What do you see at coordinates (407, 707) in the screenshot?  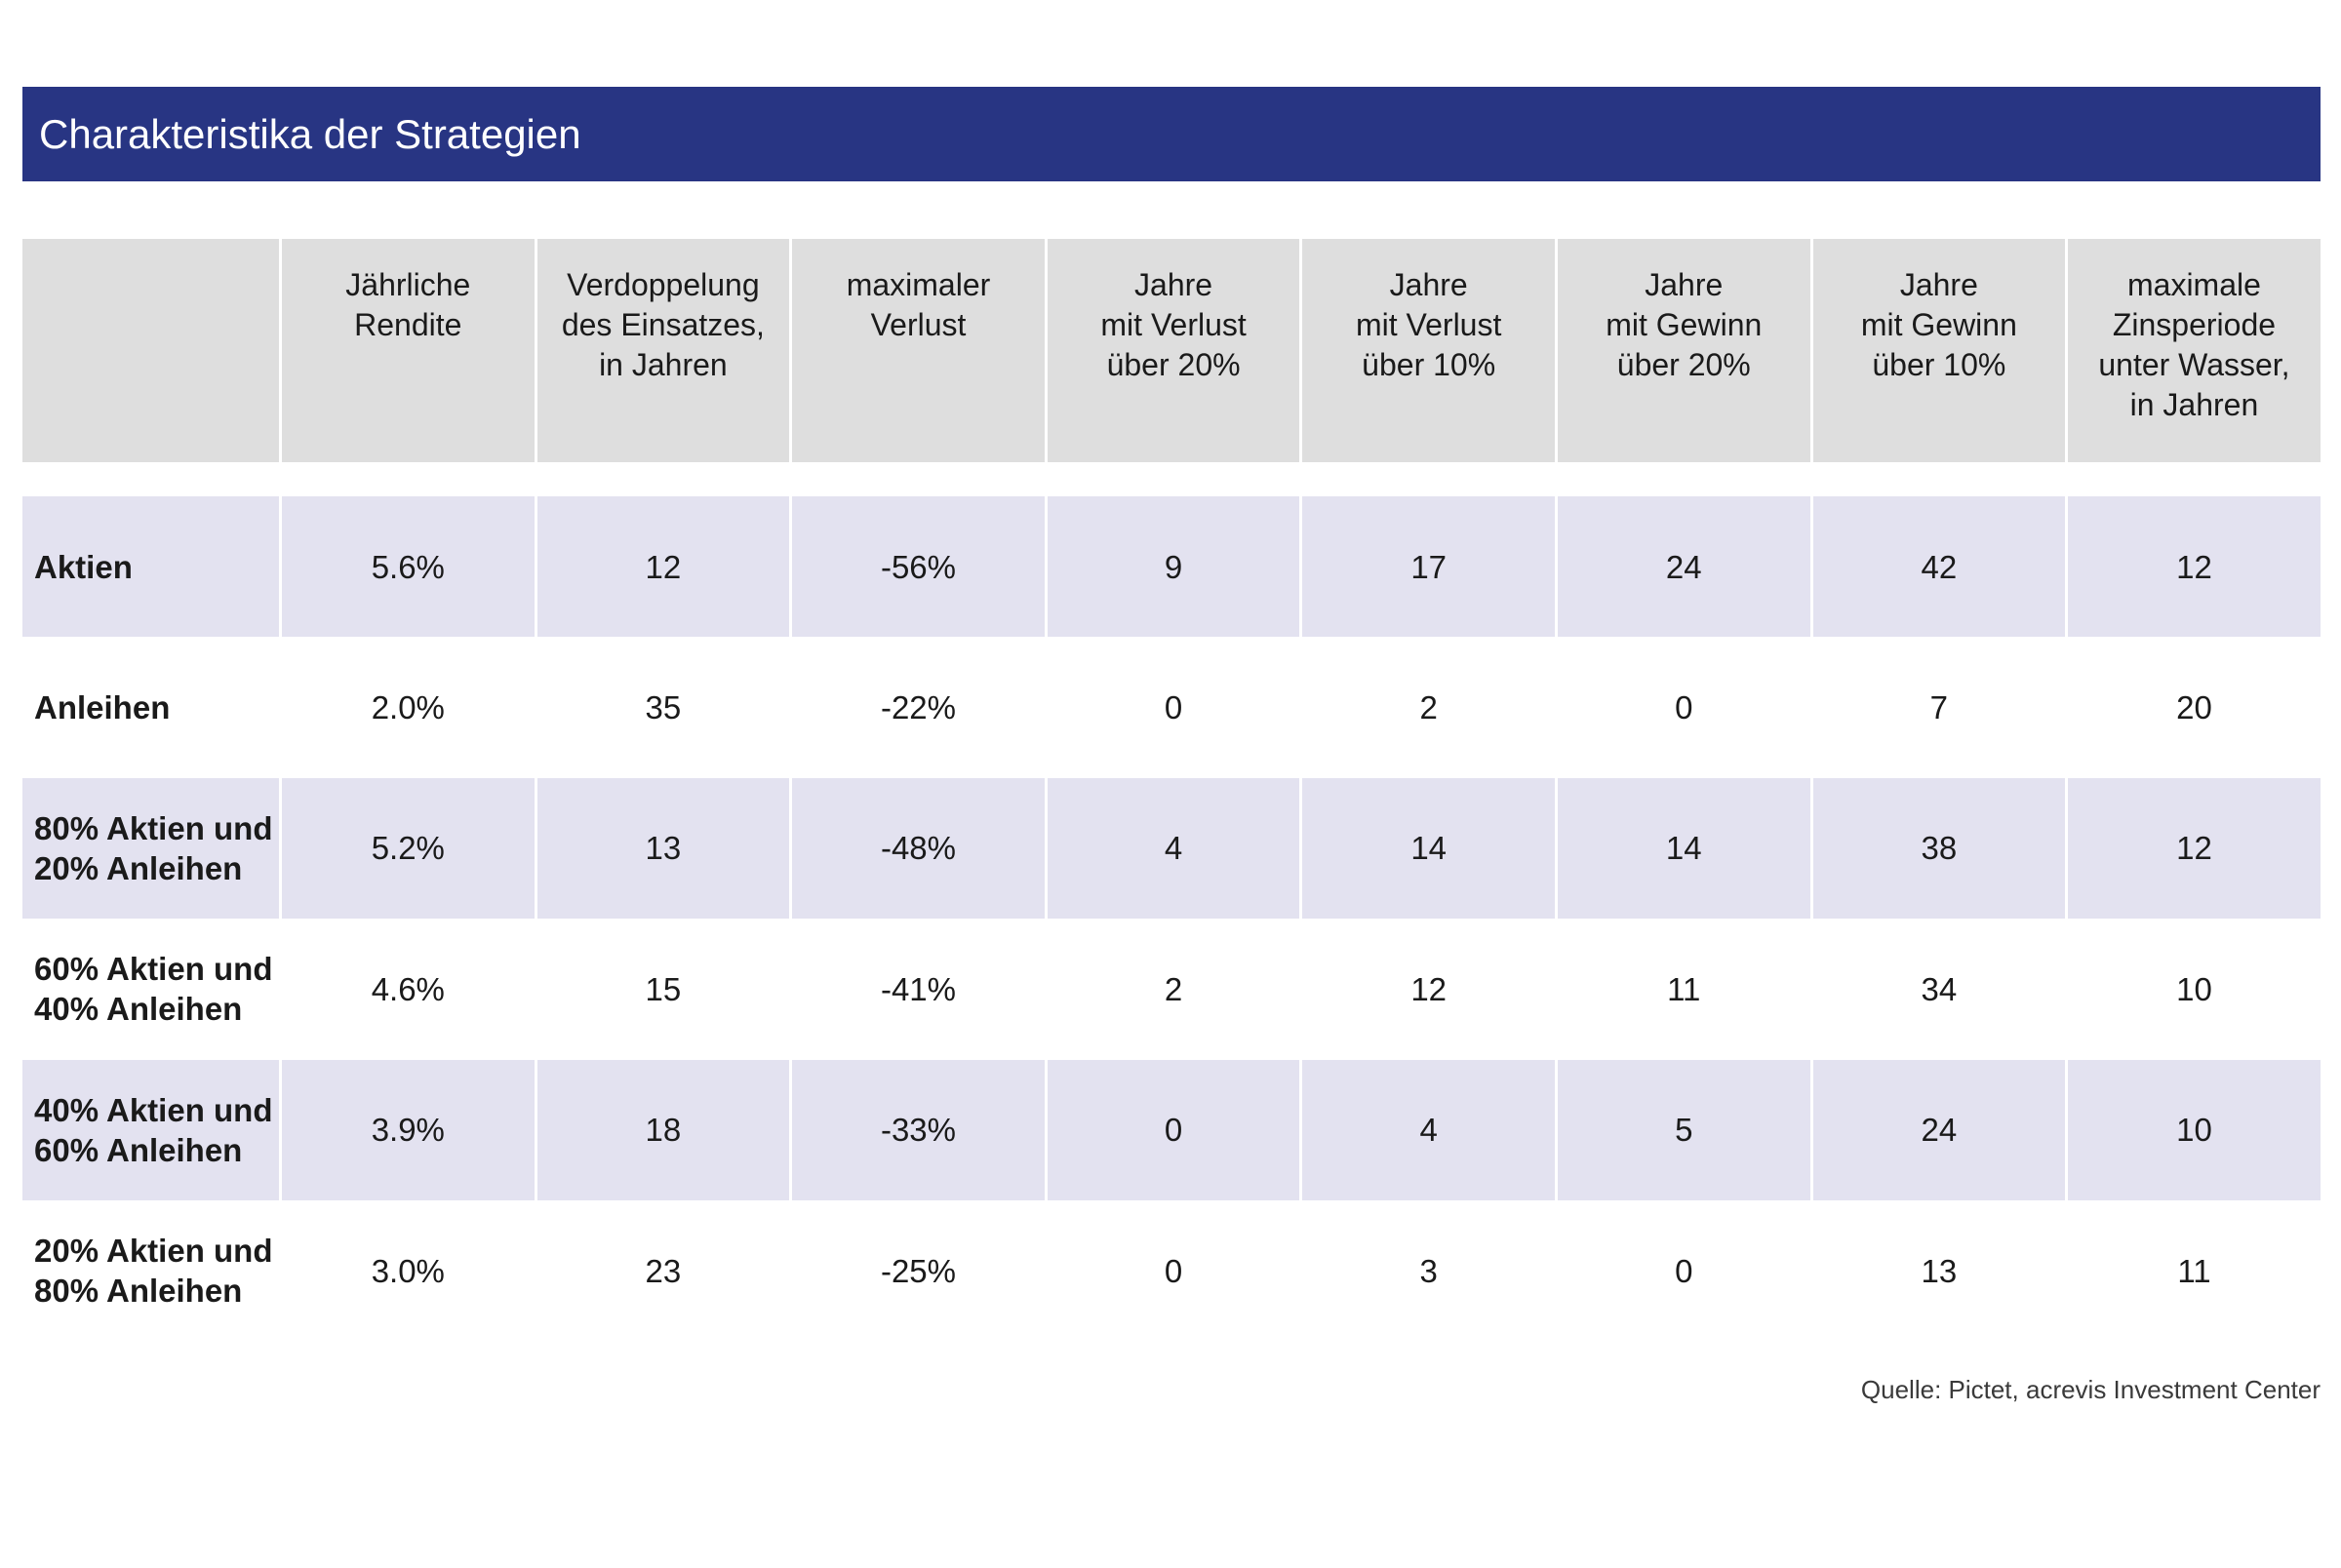 I see `table-cell: 2.0%` at bounding box center [407, 707].